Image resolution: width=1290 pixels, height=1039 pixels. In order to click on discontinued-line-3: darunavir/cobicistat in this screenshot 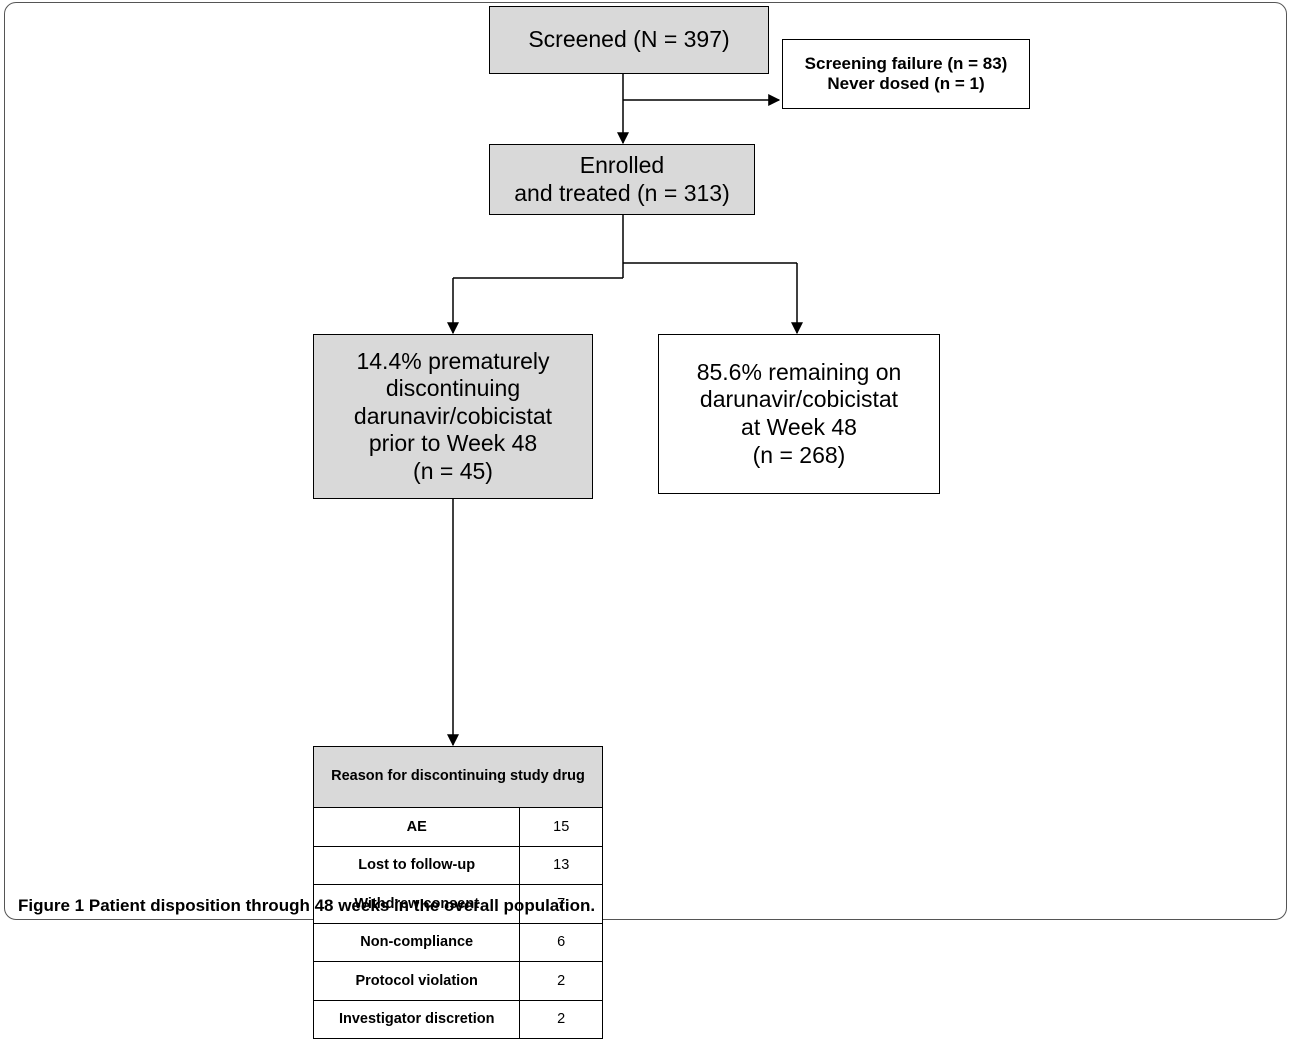, I will do `click(453, 415)`.